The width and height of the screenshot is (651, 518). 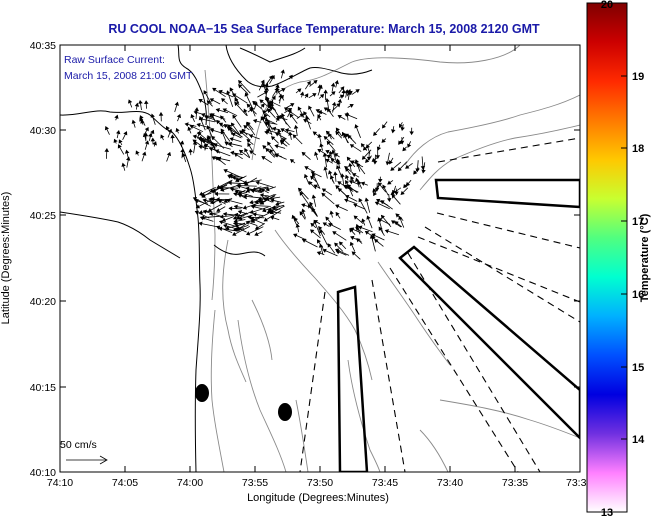 I want to click on current-label: Raw Surface Current:, so click(x=114, y=60).